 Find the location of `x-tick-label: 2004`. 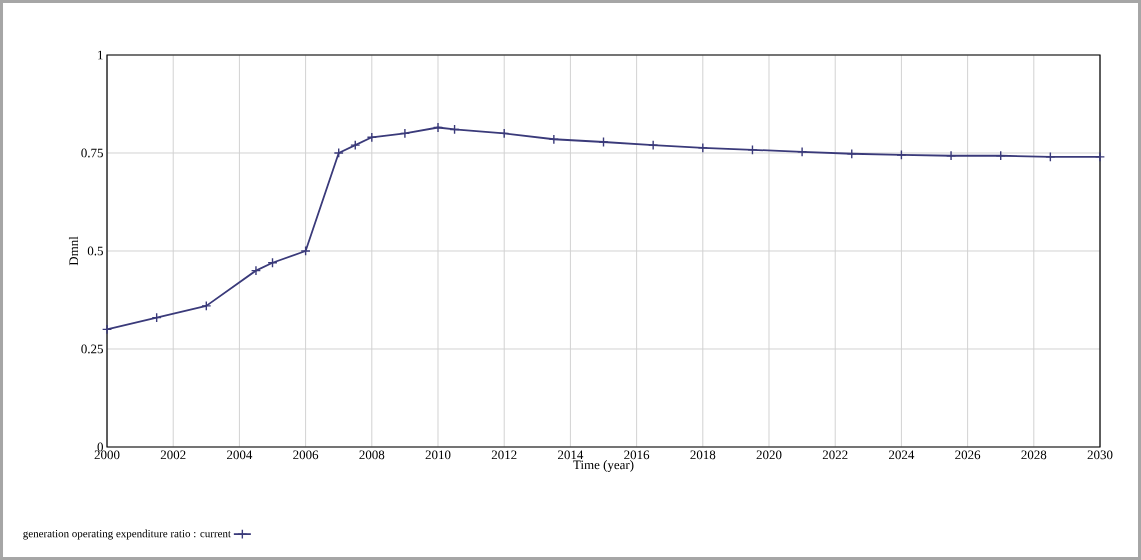

x-tick-label: 2004 is located at coordinates (240, 455).